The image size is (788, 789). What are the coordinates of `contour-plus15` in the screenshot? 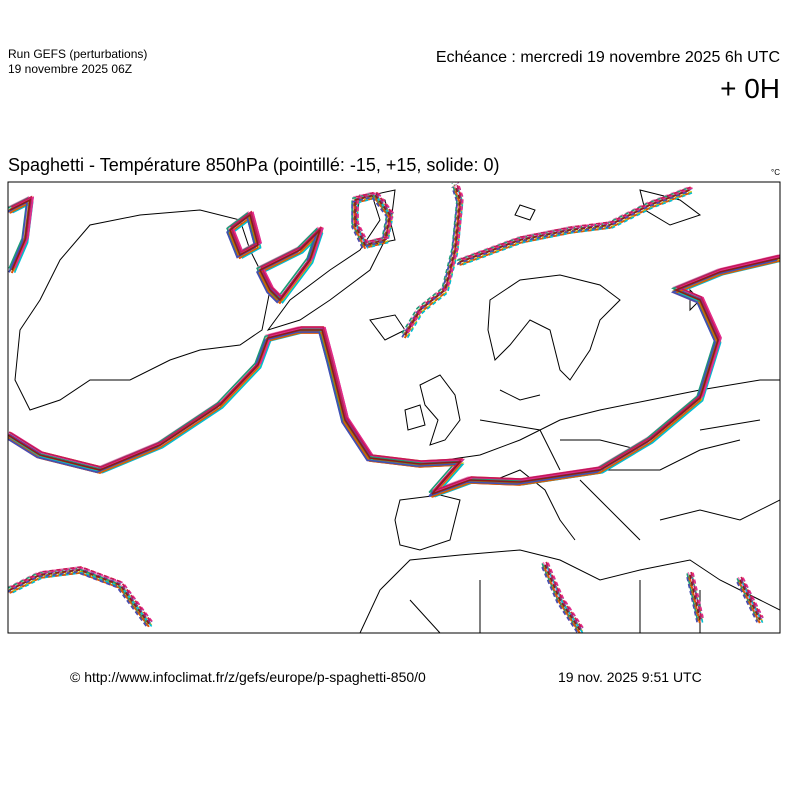 It's located at (385, 597).